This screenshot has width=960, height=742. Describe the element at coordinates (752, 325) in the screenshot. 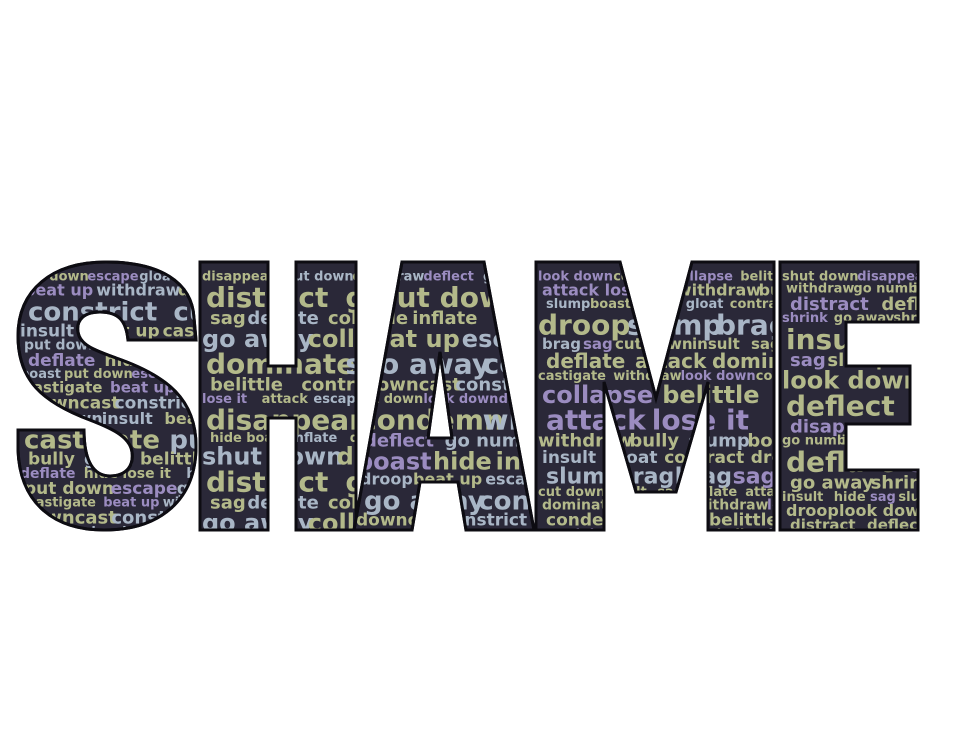

I see `word: brag` at that location.